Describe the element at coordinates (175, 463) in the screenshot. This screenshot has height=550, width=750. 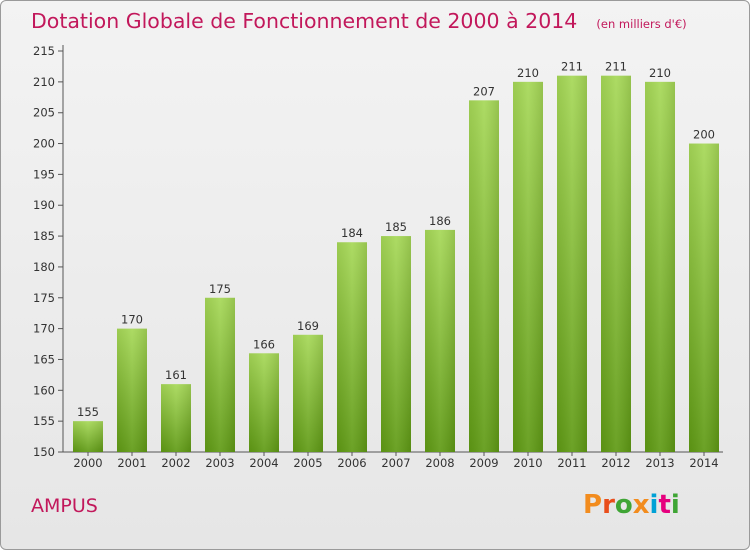
I see `x-tick-label: 2002` at that location.